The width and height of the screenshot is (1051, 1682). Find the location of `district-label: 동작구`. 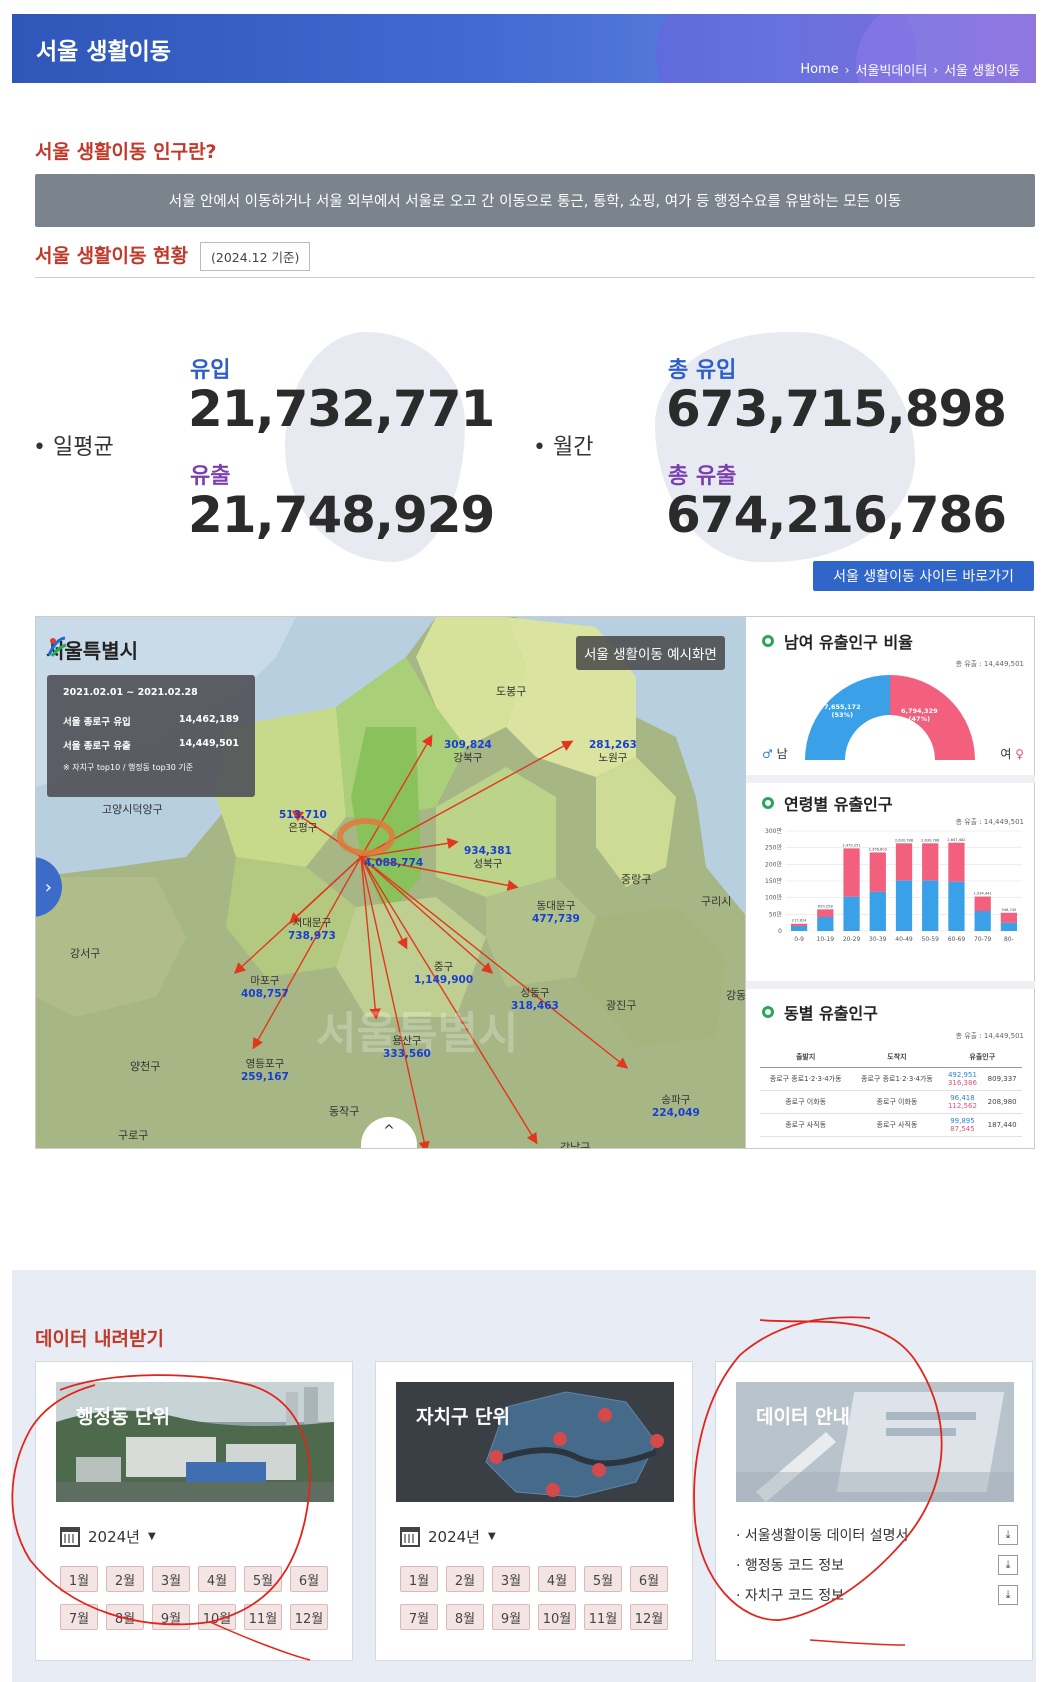

district-label: 동작구 is located at coordinates (344, 1111).